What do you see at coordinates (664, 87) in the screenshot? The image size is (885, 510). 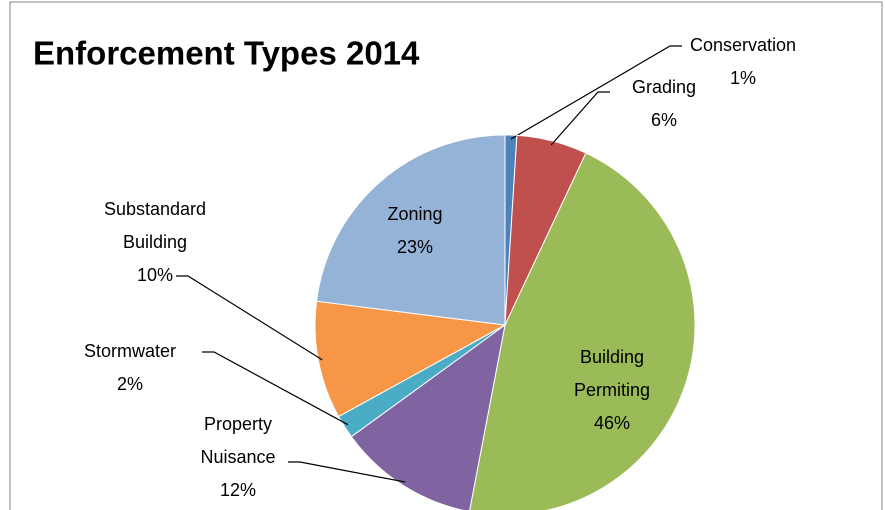 I see `slice-label: Grading` at bounding box center [664, 87].